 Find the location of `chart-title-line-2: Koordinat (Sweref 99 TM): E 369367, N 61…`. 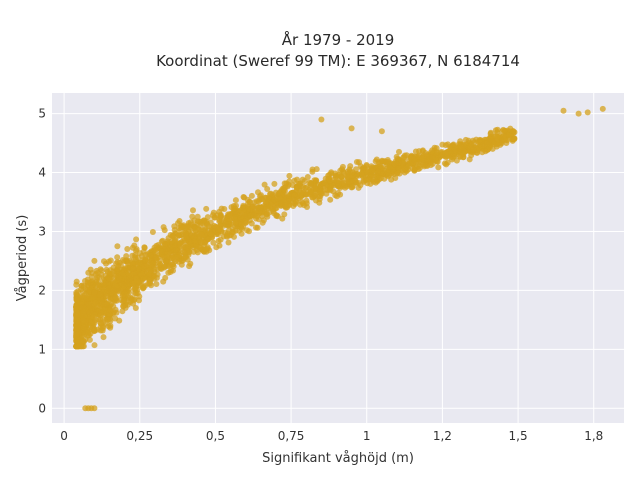

chart-title-line-2: Koordinat (Sweref 99 TM): E 369367, N 61… is located at coordinates (338, 61).